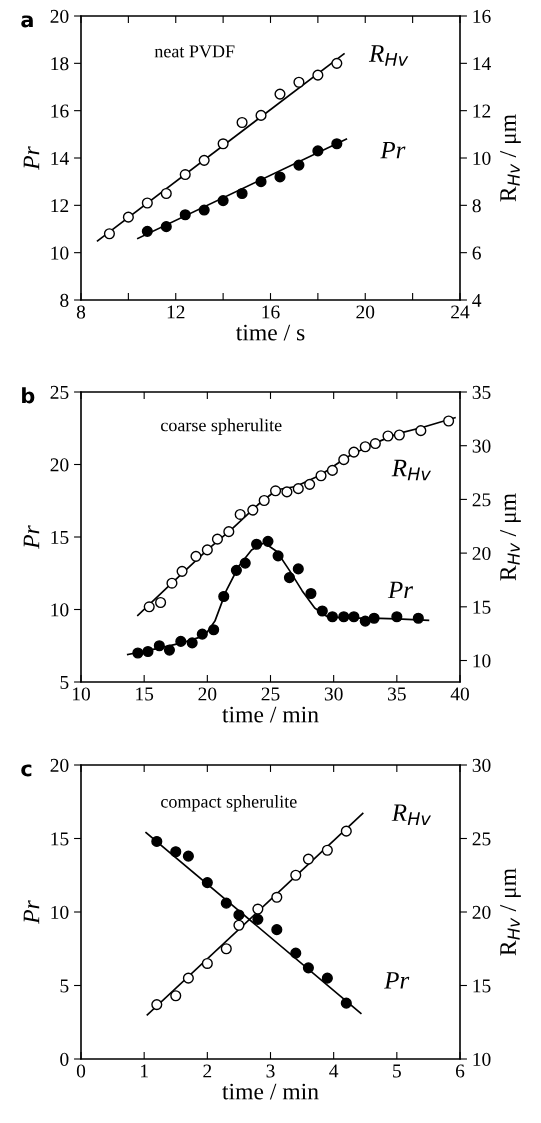  I want to click on chart-title: c, so click(26, 770).